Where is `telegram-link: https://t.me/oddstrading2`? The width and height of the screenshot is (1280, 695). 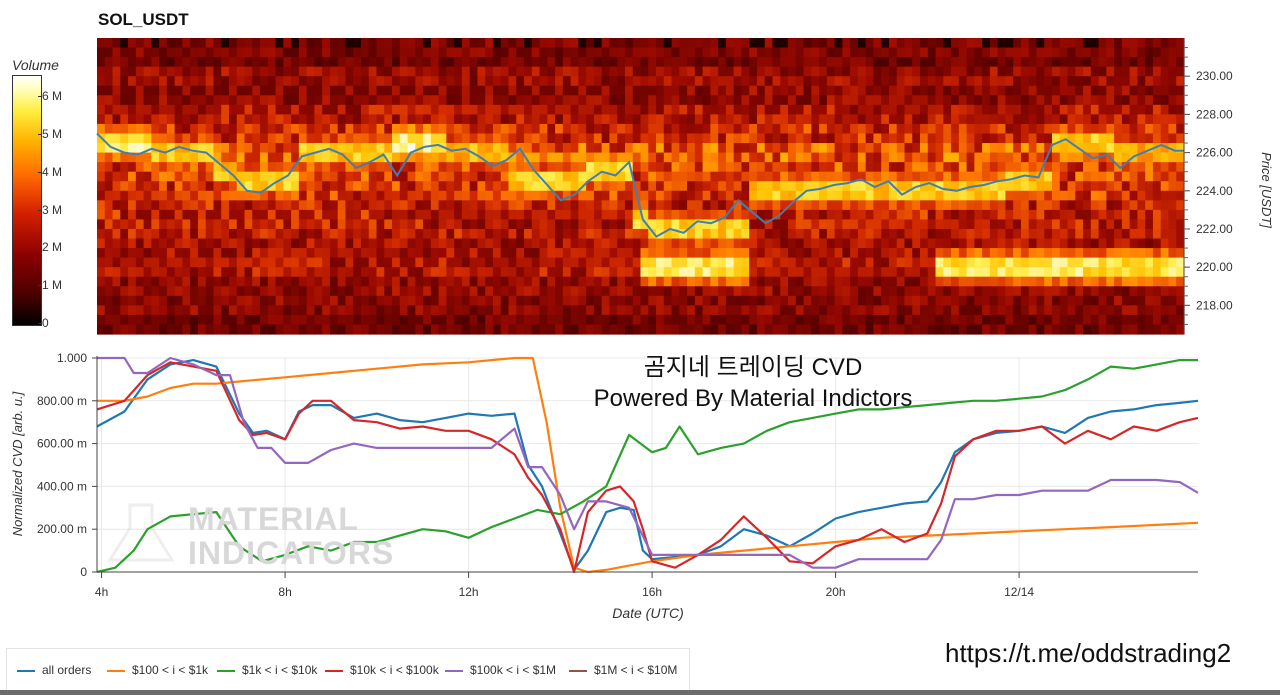
telegram-link: https://t.me/oddstrading2 is located at coordinates (1088, 653).